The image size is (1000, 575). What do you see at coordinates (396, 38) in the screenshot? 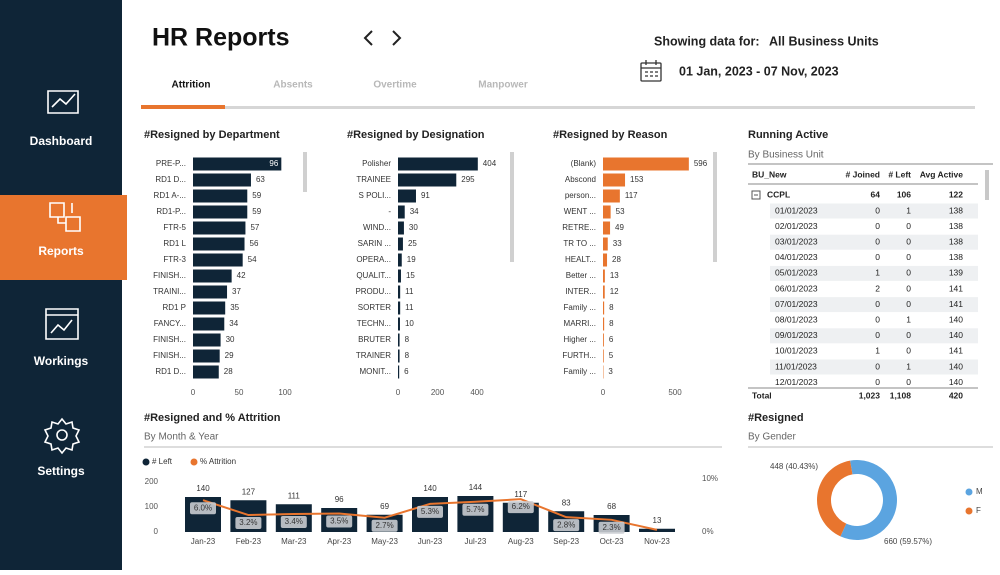
I see `next-arrow` at bounding box center [396, 38].